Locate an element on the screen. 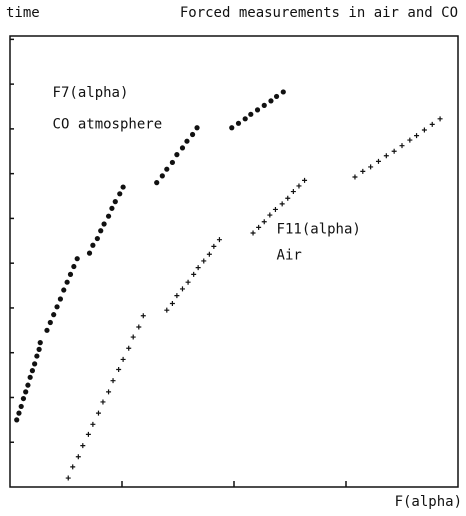 Image resolution: width=466 pixels, height=516 pixels. annotation: F7(alpha) is located at coordinates (91, 93).